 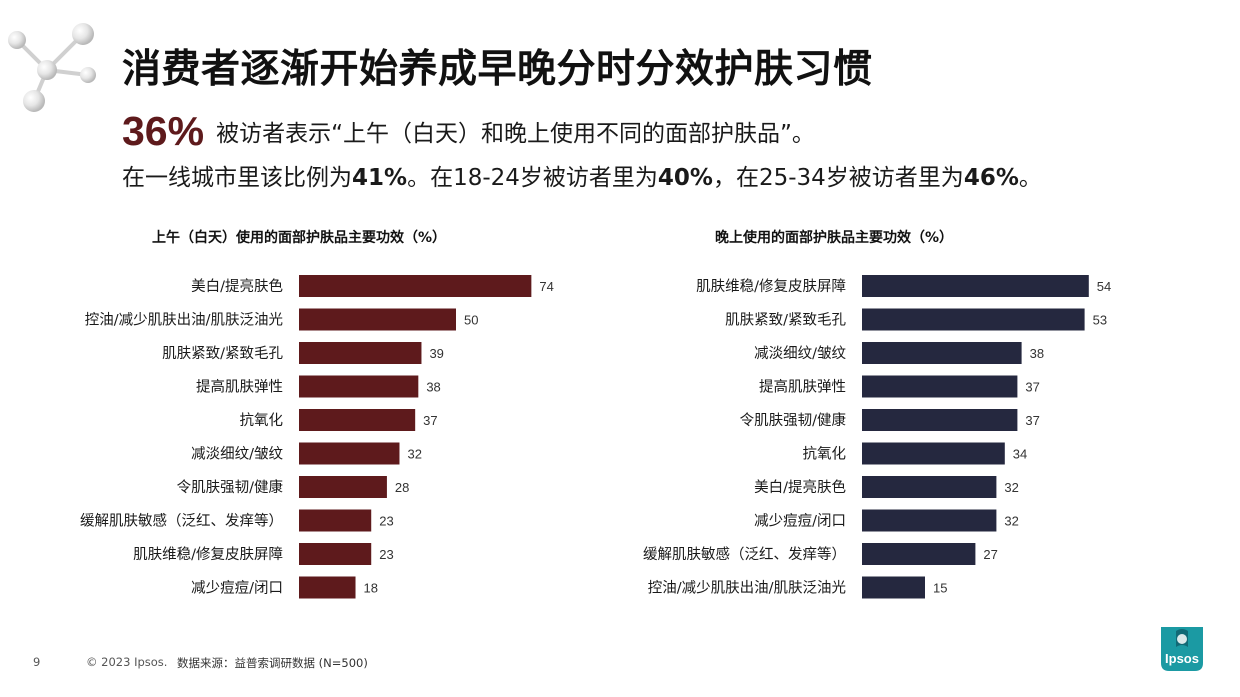 What do you see at coordinates (1020, 454) in the screenshot?
I see `value-label: 34` at bounding box center [1020, 454].